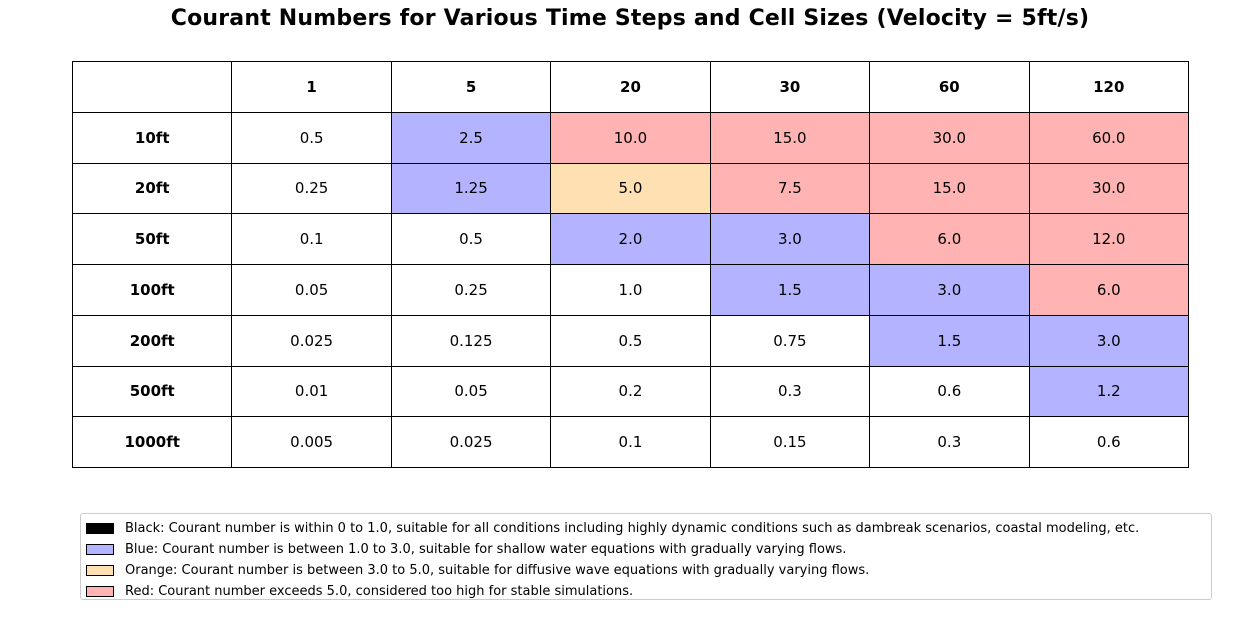 This screenshot has height=638, width=1260. I want to click on table-row: 200ft 0.025 0.125 0.5 0.75 1.5 3.0, so click(630, 340).